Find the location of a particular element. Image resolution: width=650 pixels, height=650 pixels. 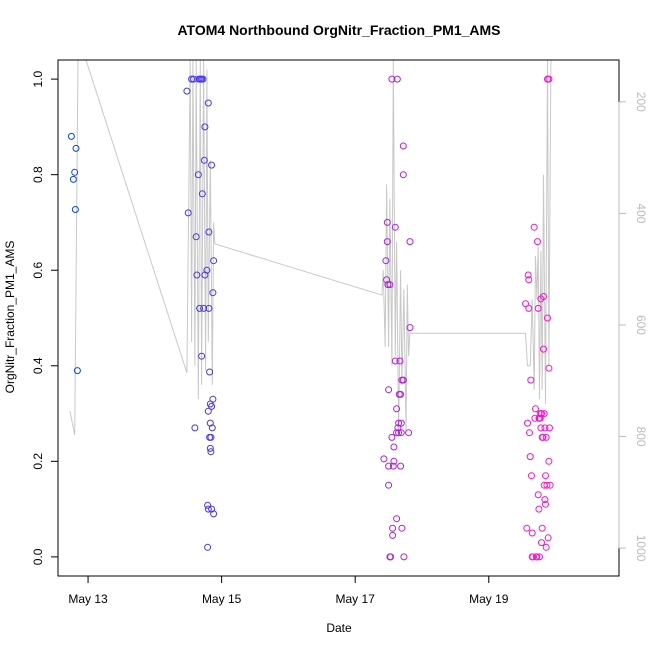

secondary-y-tick-label: 800 is located at coordinates (641, 437).